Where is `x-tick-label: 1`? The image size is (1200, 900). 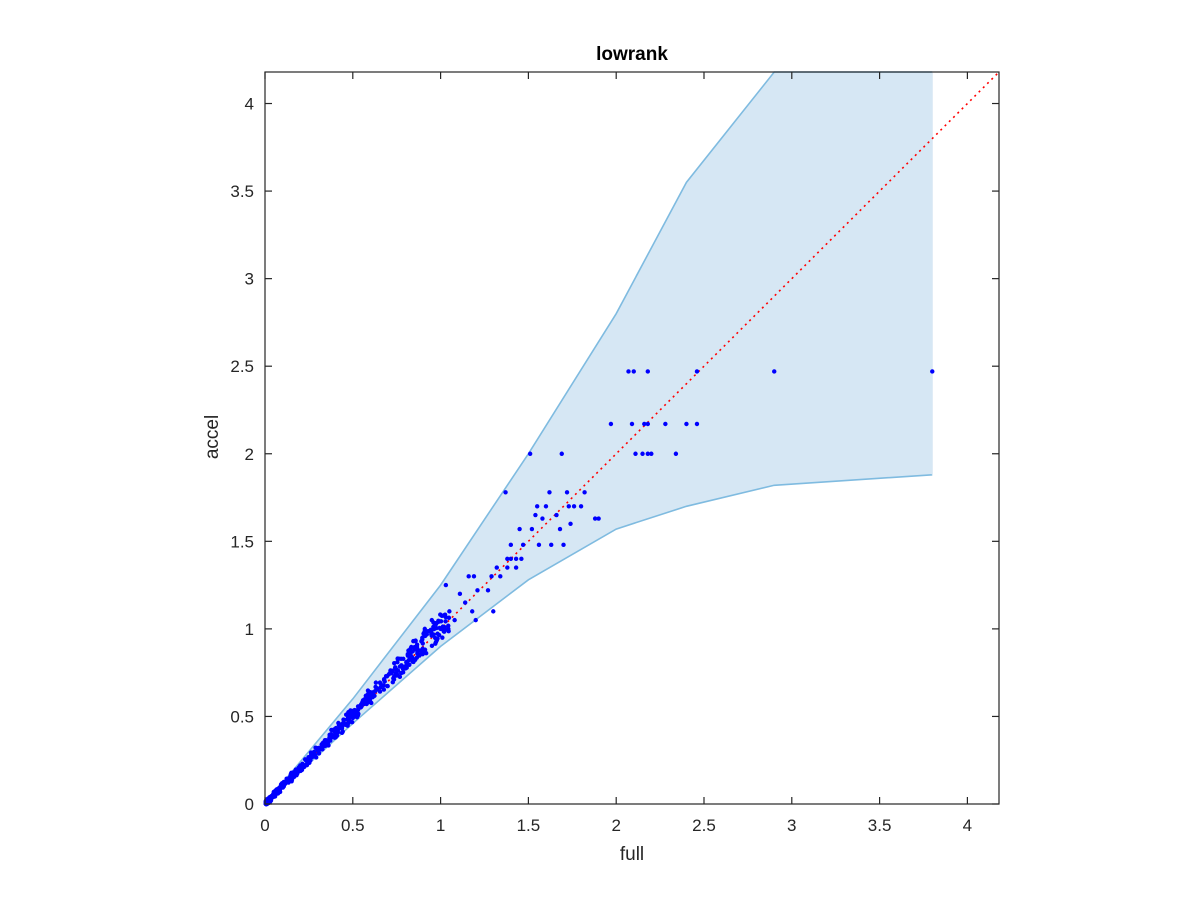
x-tick-label: 1 is located at coordinates (440, 825).